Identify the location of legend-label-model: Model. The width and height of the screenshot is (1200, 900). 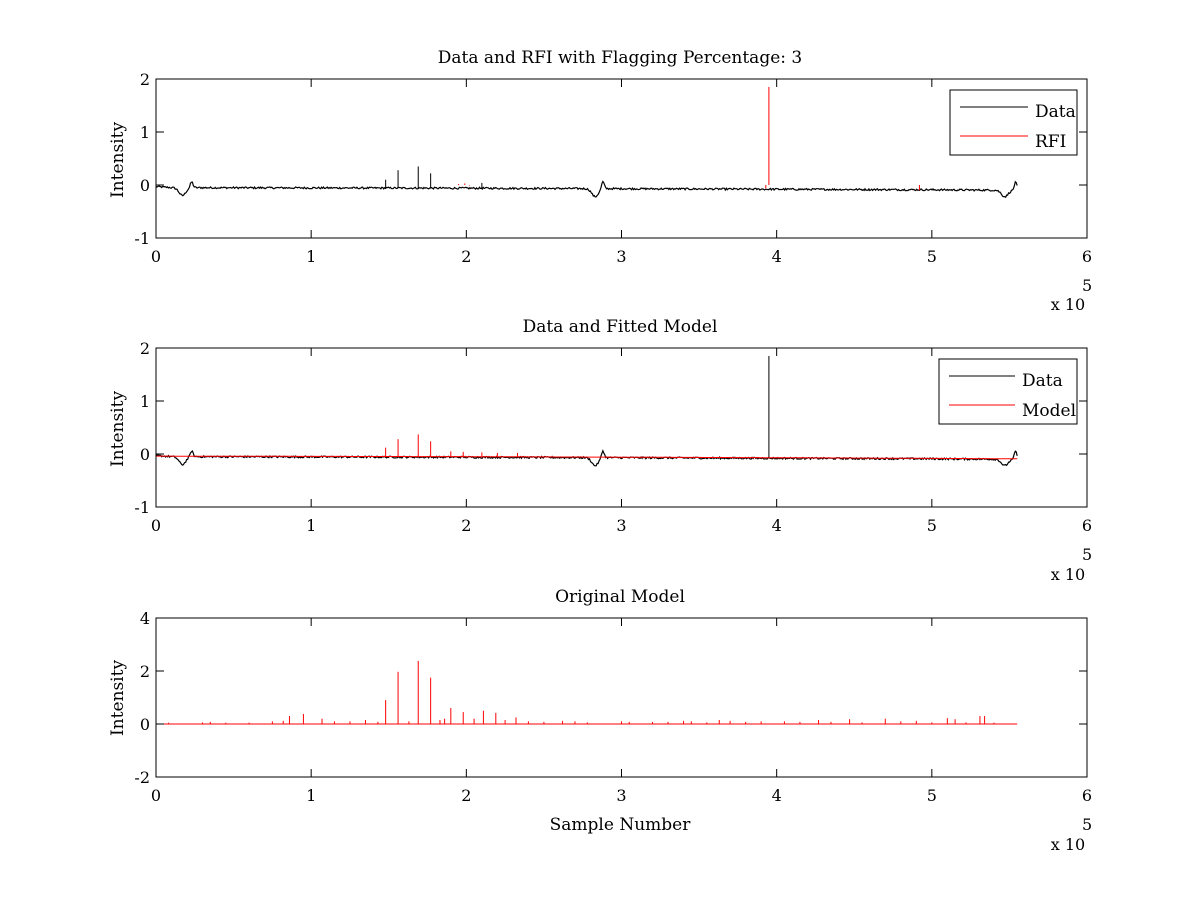
(1049, 411).